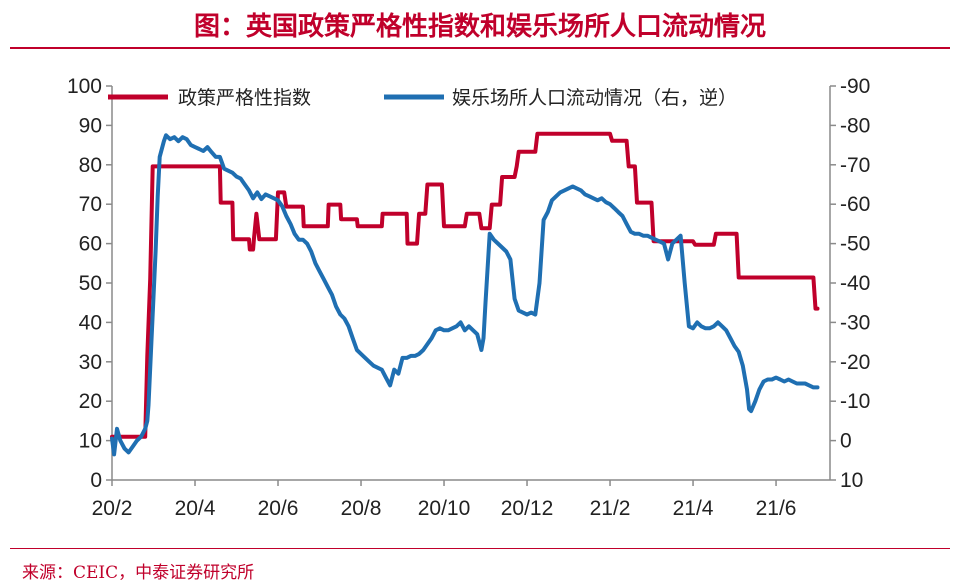 This screenshot has height=587, width=960. I want to click on y-right-tick-label: -20, so click(855, 362).